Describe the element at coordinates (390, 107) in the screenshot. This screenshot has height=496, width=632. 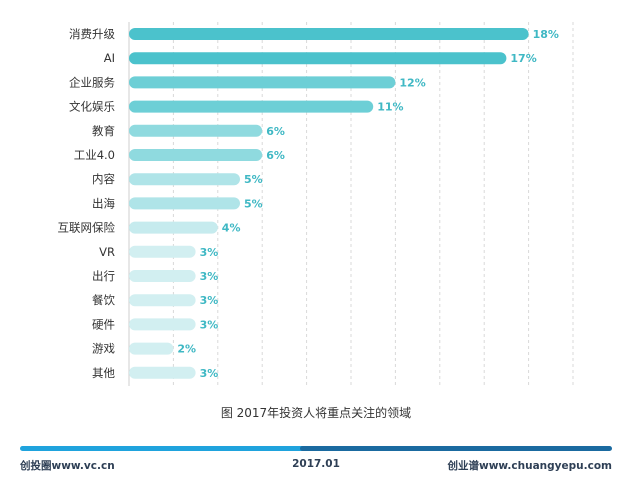
I see `value-label: 11%` at that location.